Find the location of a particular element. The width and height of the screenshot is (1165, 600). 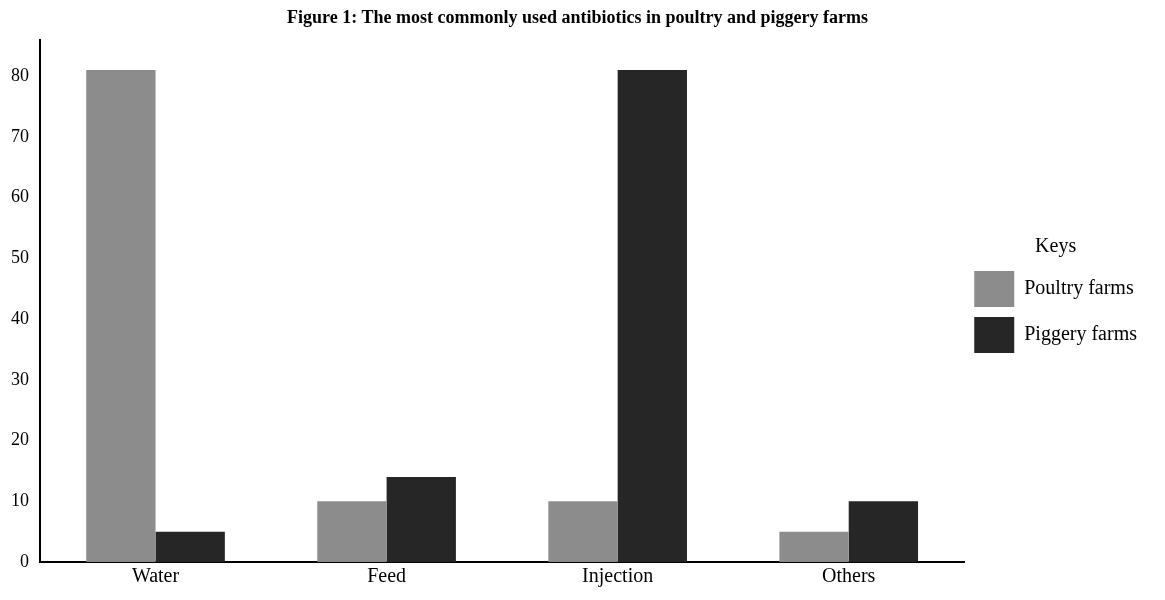

legend-title: Keys is located at coordinates (1056, 246).